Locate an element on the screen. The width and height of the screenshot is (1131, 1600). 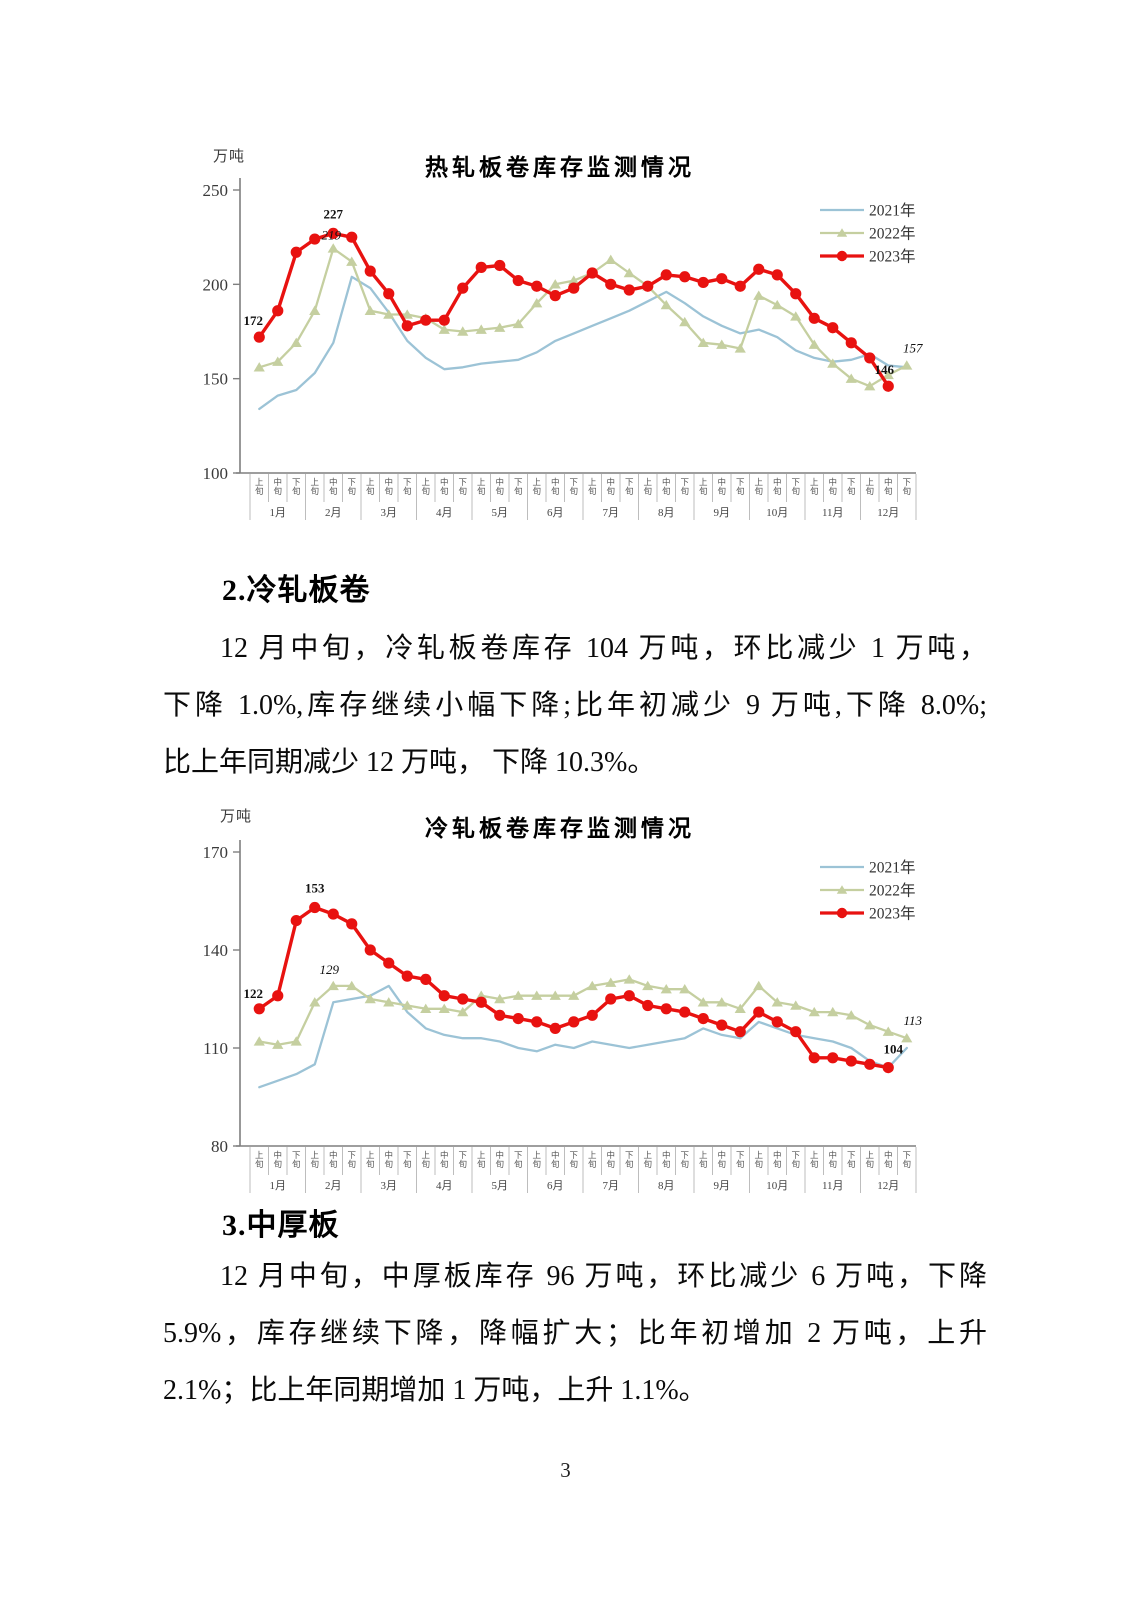
svg-text: 104 is located at coordinates (894, 1049).